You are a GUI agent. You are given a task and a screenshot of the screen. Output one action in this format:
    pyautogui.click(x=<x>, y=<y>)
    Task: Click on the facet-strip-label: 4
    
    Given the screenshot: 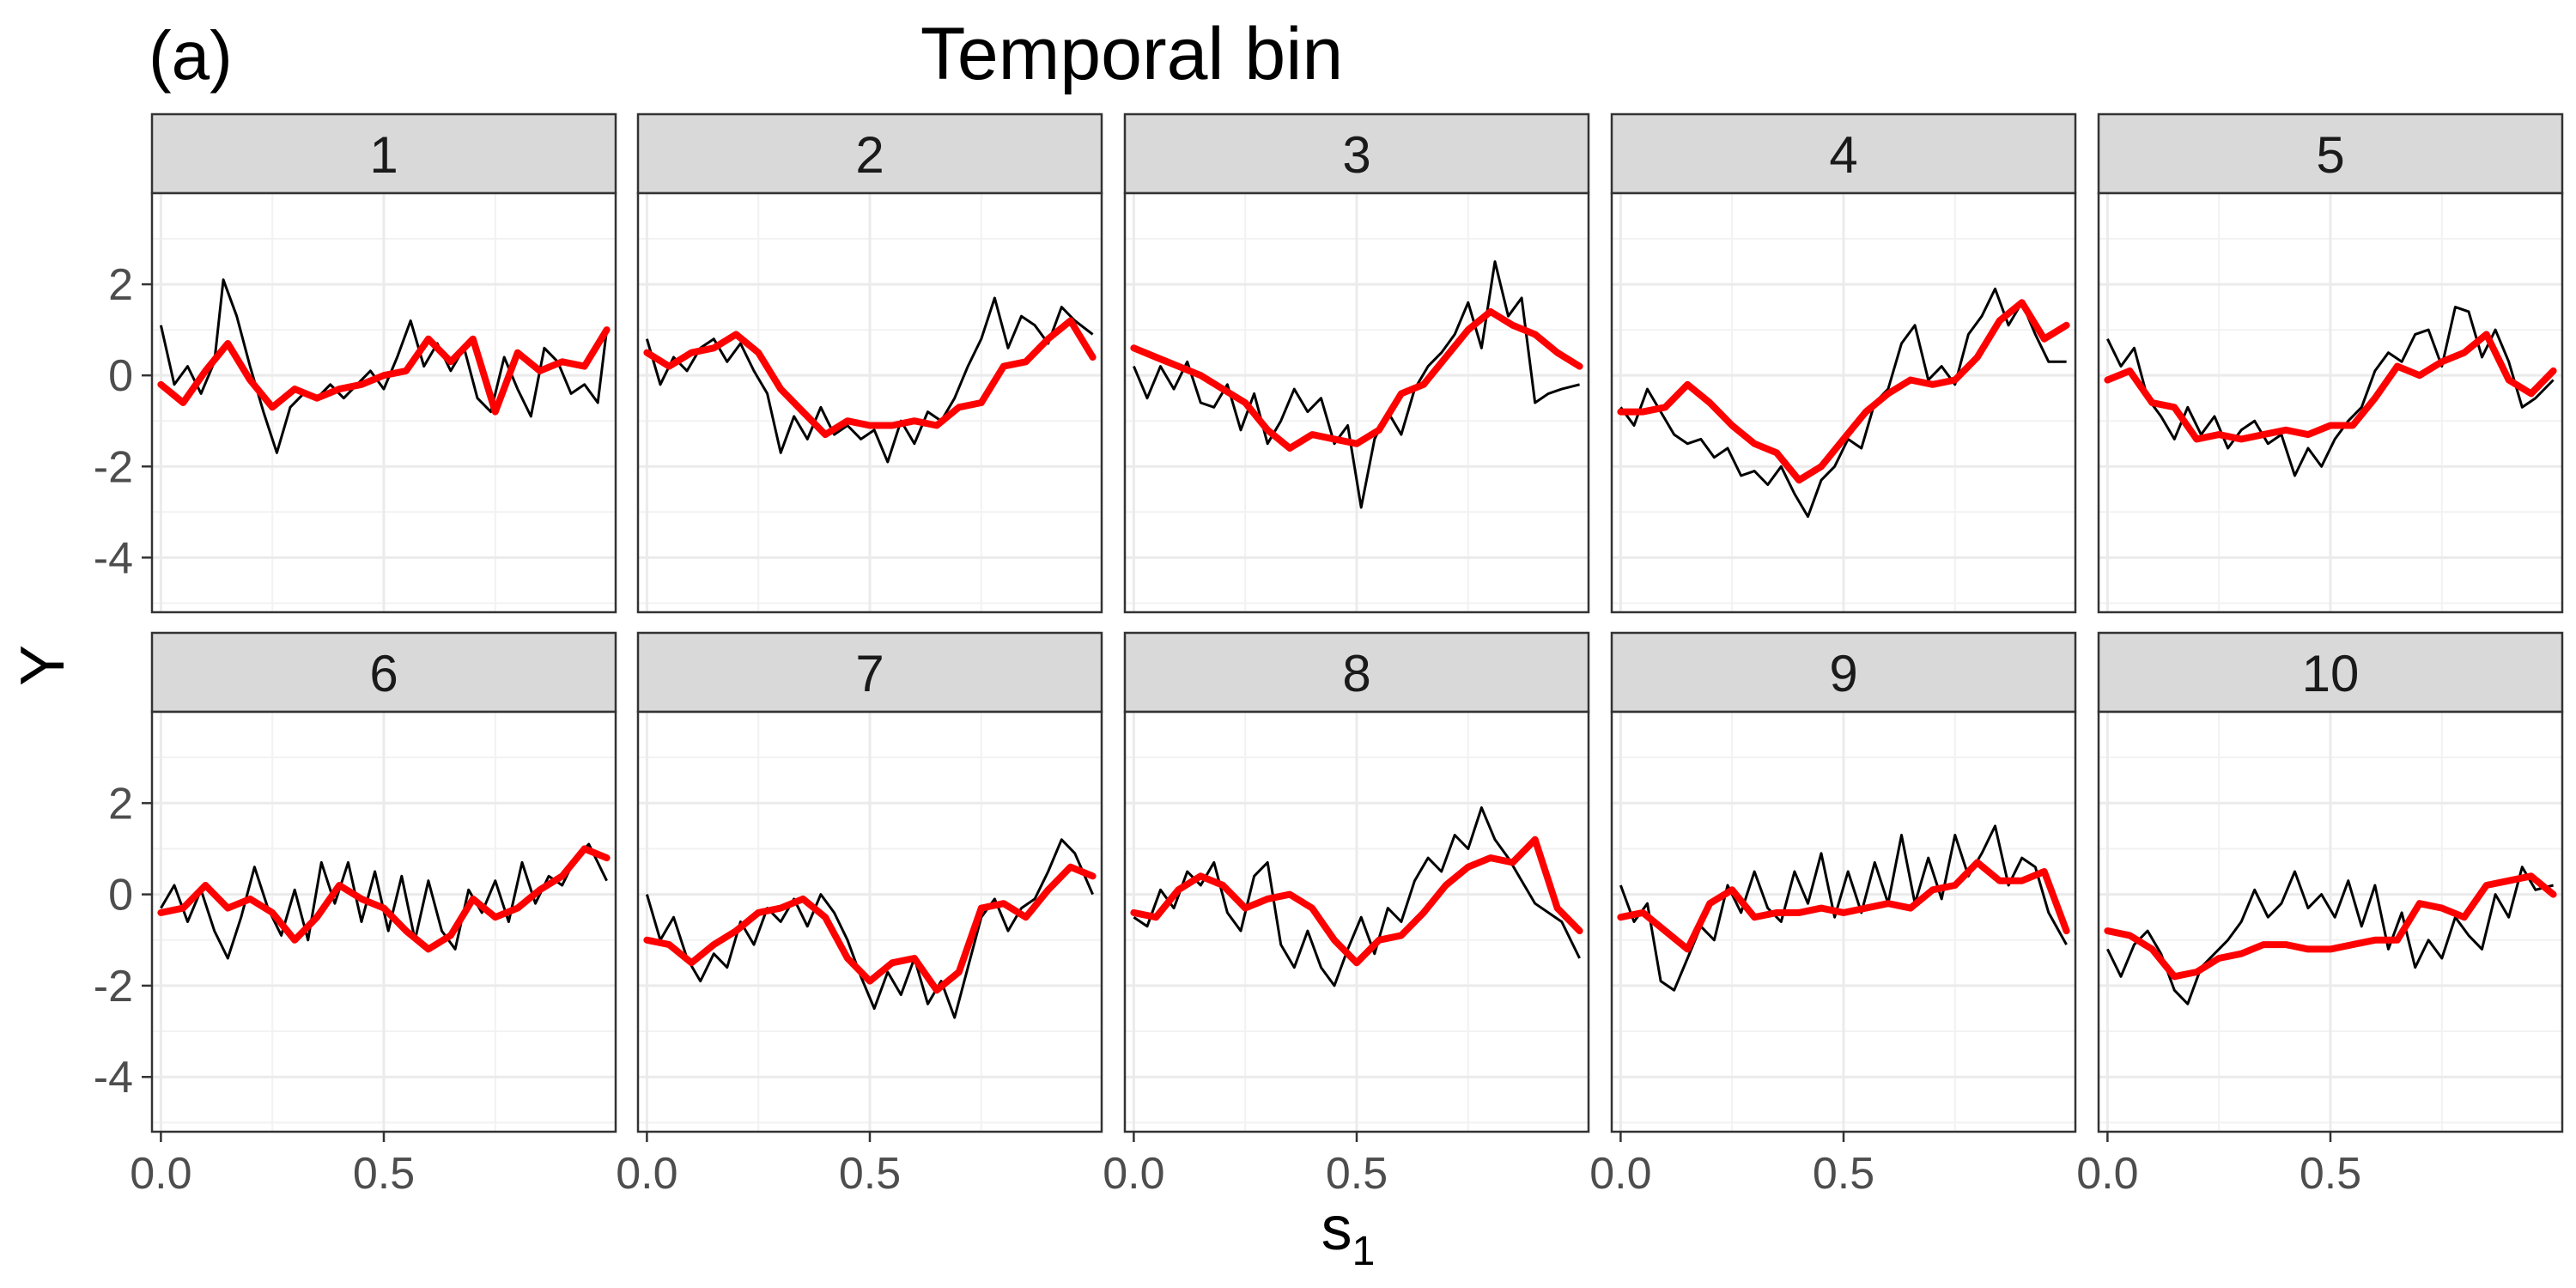 What is the action you would take?
    pyautogui.click(x=1843, y=155)
    